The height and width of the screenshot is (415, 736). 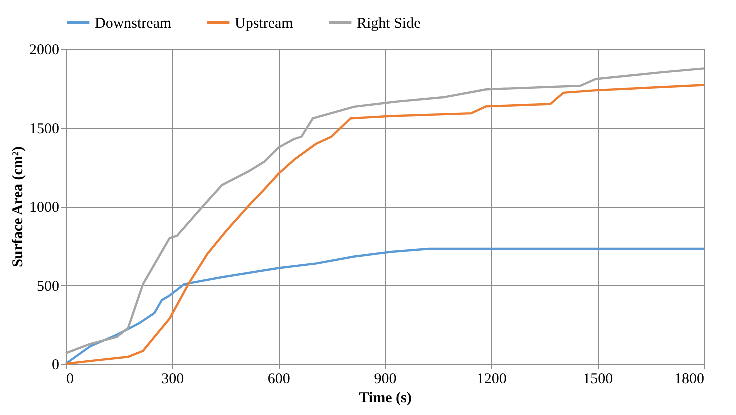 I want to click on x-tick-label: 300, so click(x=173, y=380).